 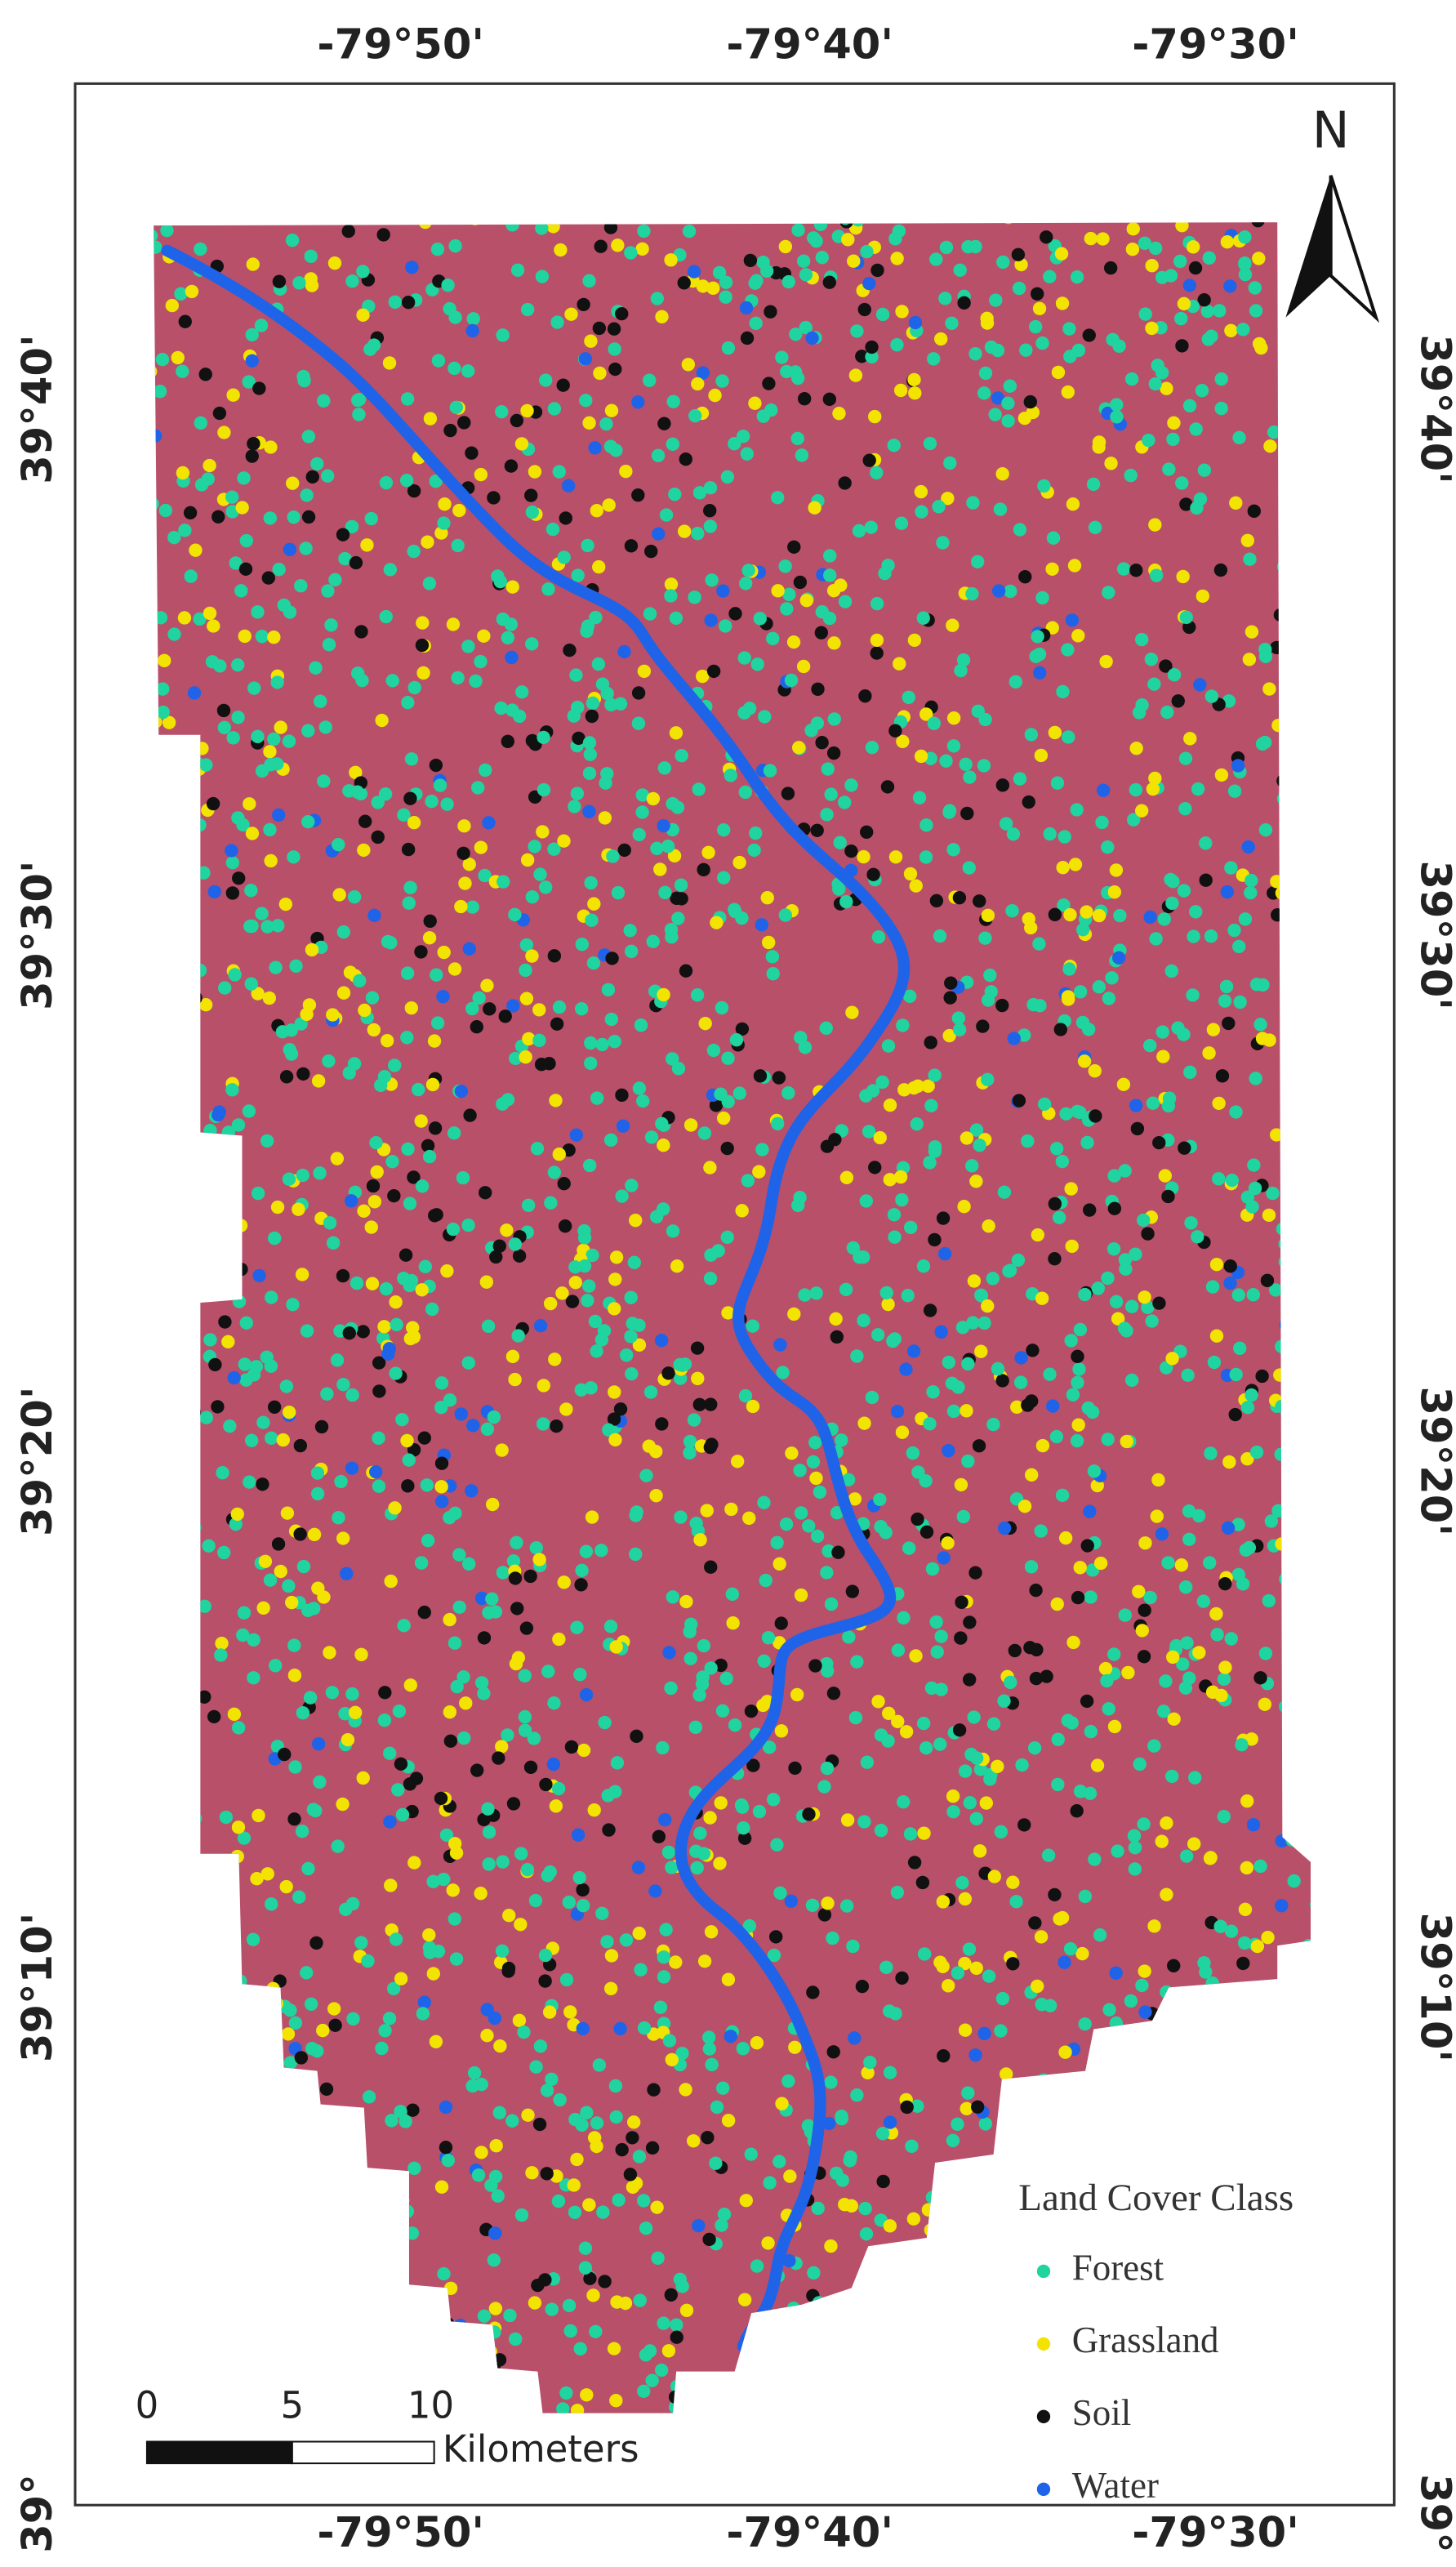 I want to click on legend-title: Land Cover Class, so click(x=1155, y=2198).